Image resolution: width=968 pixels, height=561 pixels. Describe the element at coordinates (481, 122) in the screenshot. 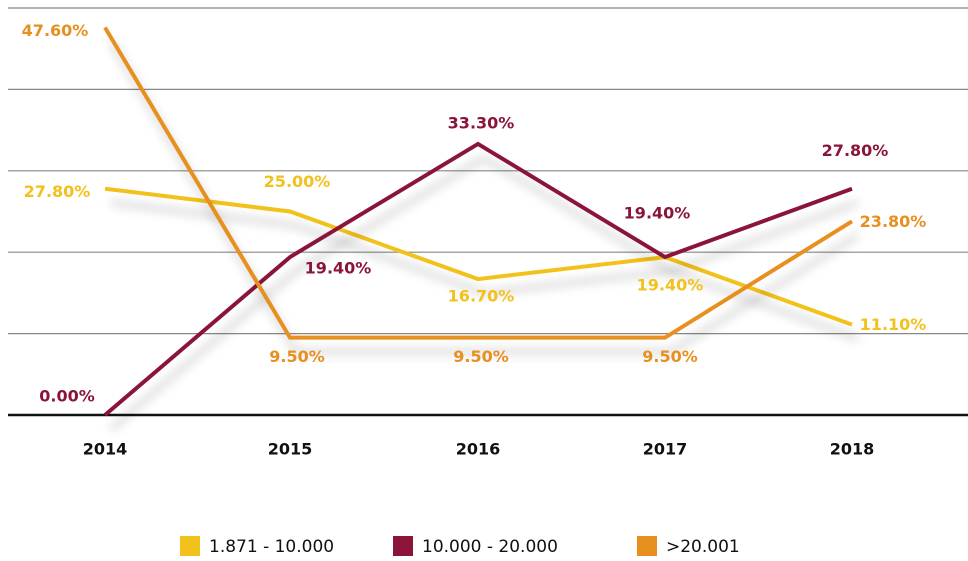

I see `value-label: 33.30%` at that location.